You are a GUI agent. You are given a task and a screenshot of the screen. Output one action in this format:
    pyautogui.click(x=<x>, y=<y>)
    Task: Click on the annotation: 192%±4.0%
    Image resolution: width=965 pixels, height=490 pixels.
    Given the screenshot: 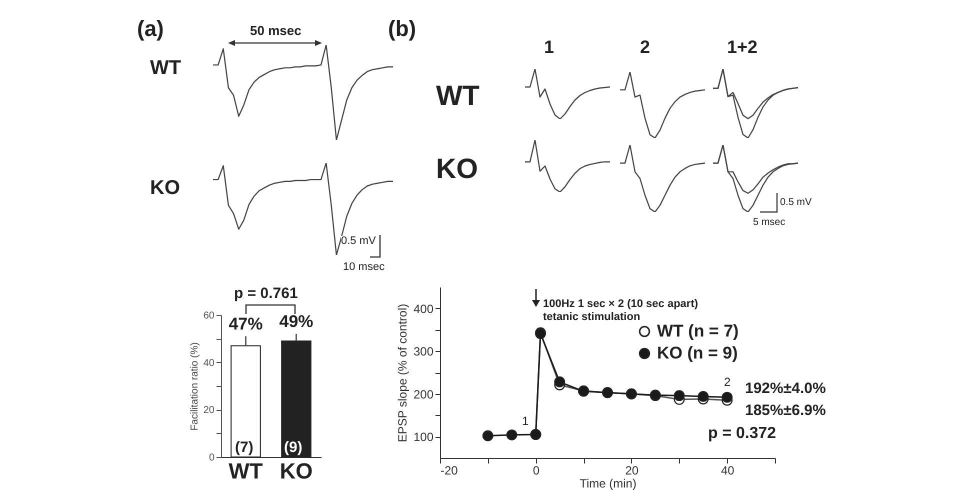 What is the action you would take?
    pyautogui.click(x=785, y=388)
    